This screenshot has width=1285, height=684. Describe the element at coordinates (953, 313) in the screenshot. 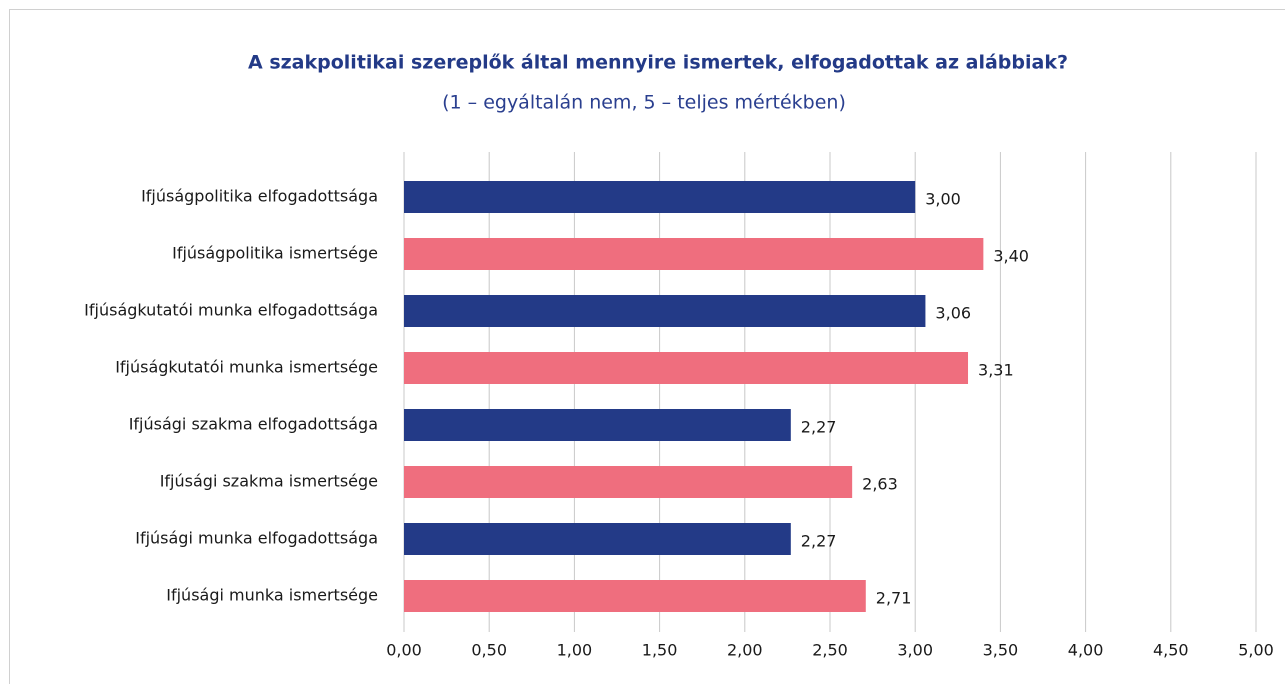

I see `data-label: 3,06` at that location.